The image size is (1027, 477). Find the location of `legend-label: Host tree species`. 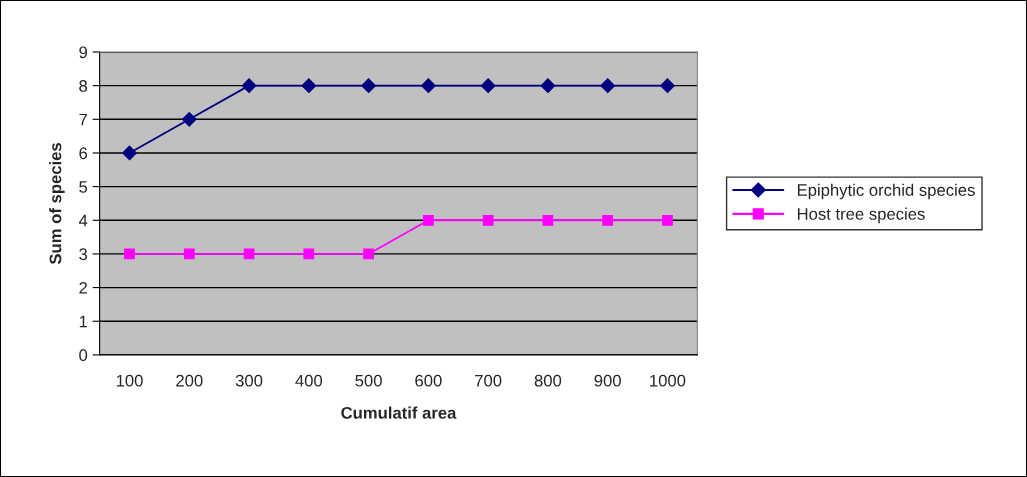

legend-label: Host tree species is located at coordinates (861, 215).